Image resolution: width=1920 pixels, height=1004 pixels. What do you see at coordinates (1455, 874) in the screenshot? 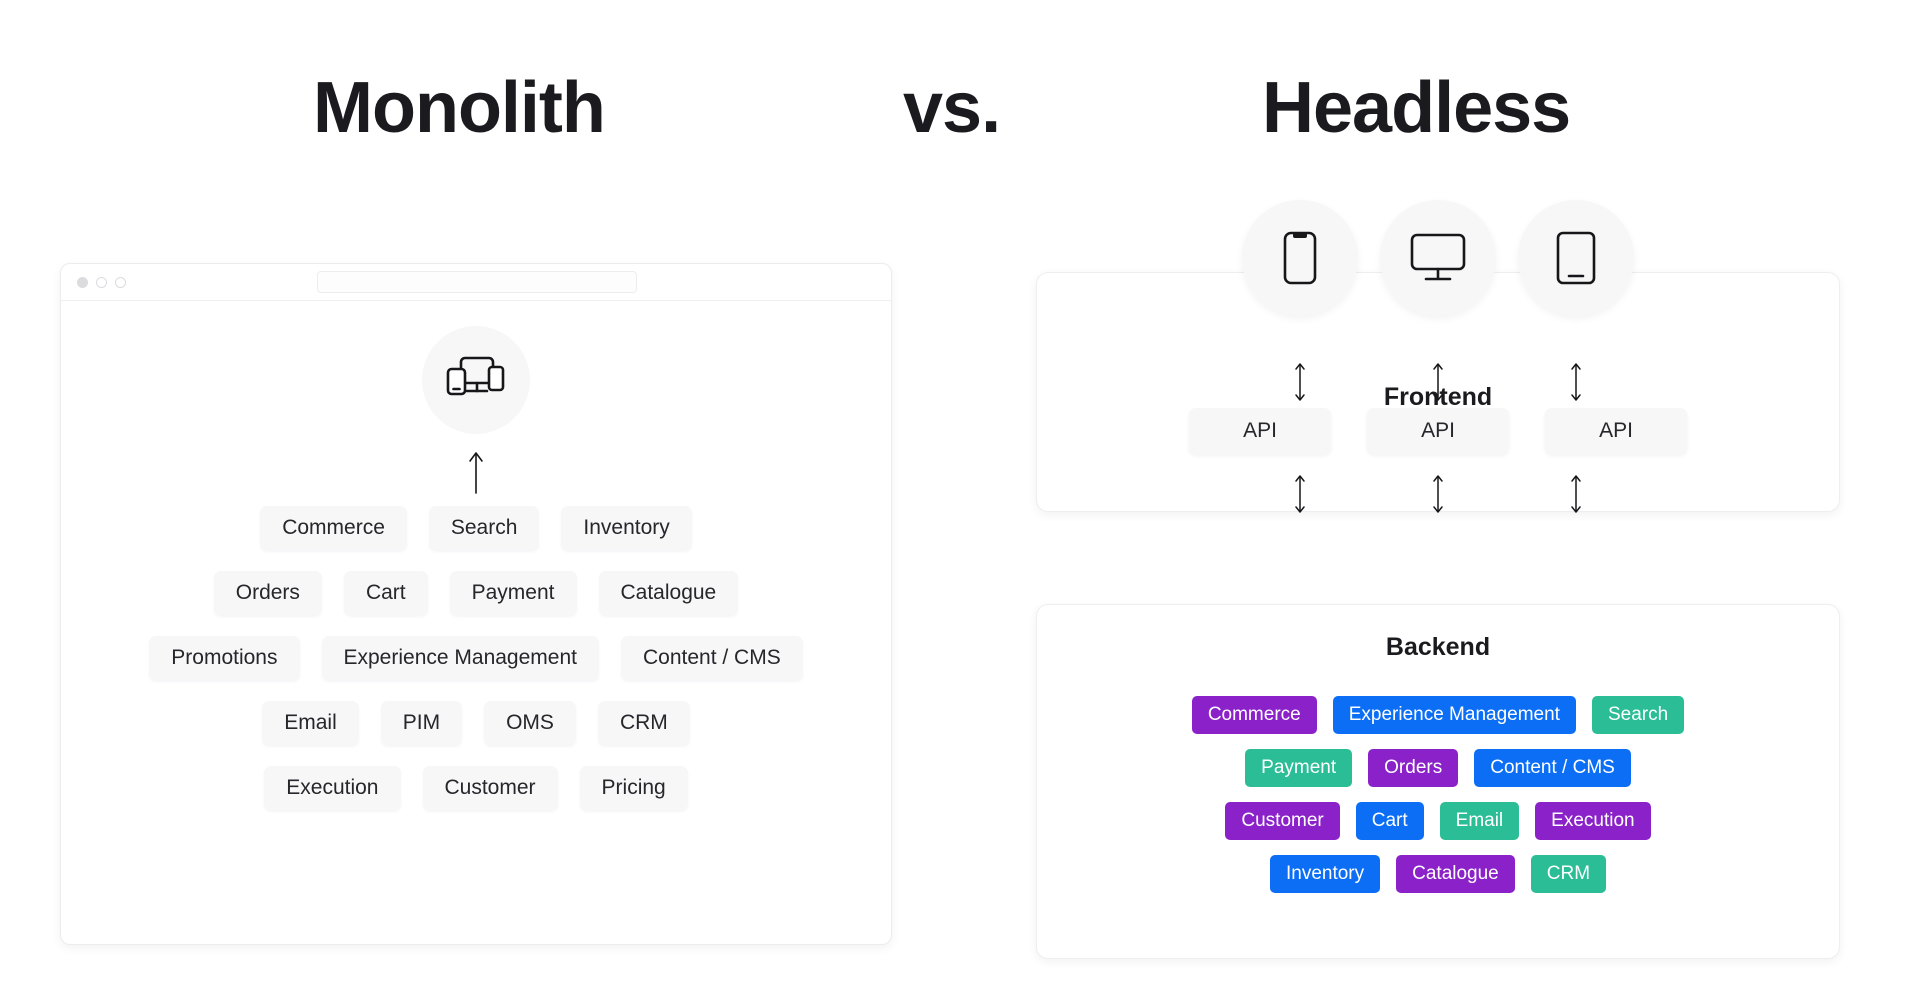
I see `service-chip: Catalogue` at bounding box center [1455, 874].